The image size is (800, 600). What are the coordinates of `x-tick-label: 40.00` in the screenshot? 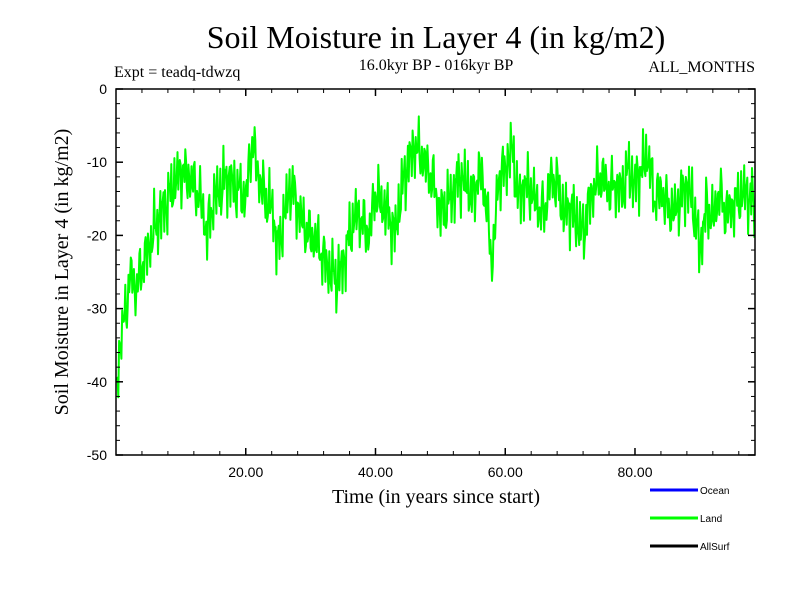 It's located at (375, 472).